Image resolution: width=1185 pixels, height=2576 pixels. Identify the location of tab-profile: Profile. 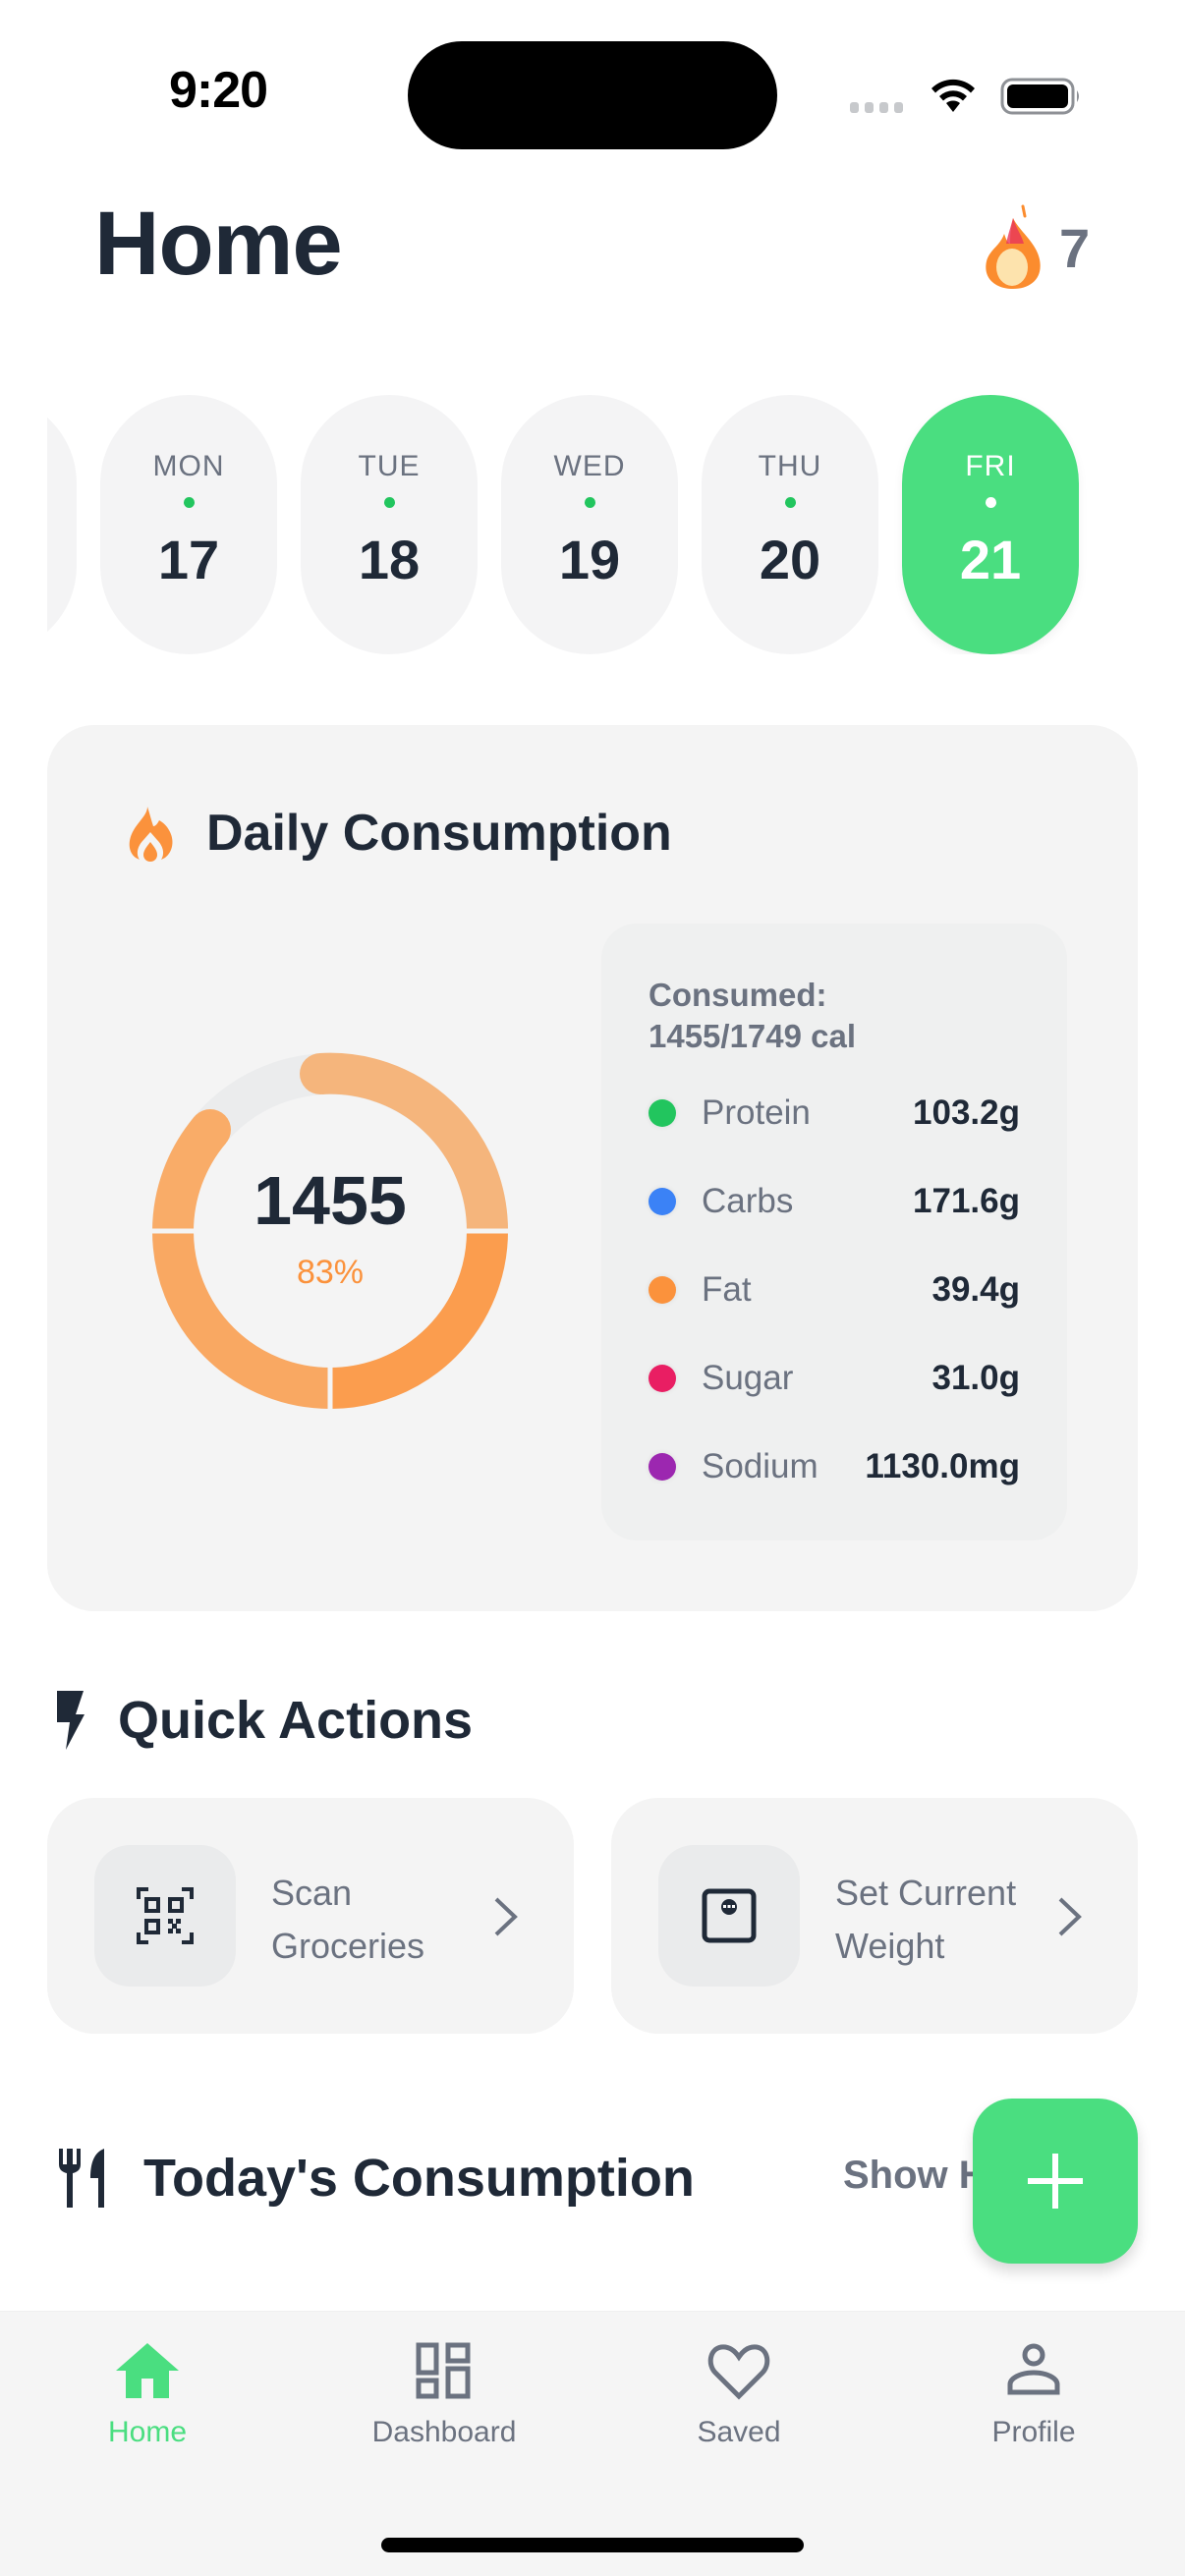
(1034, 2395).